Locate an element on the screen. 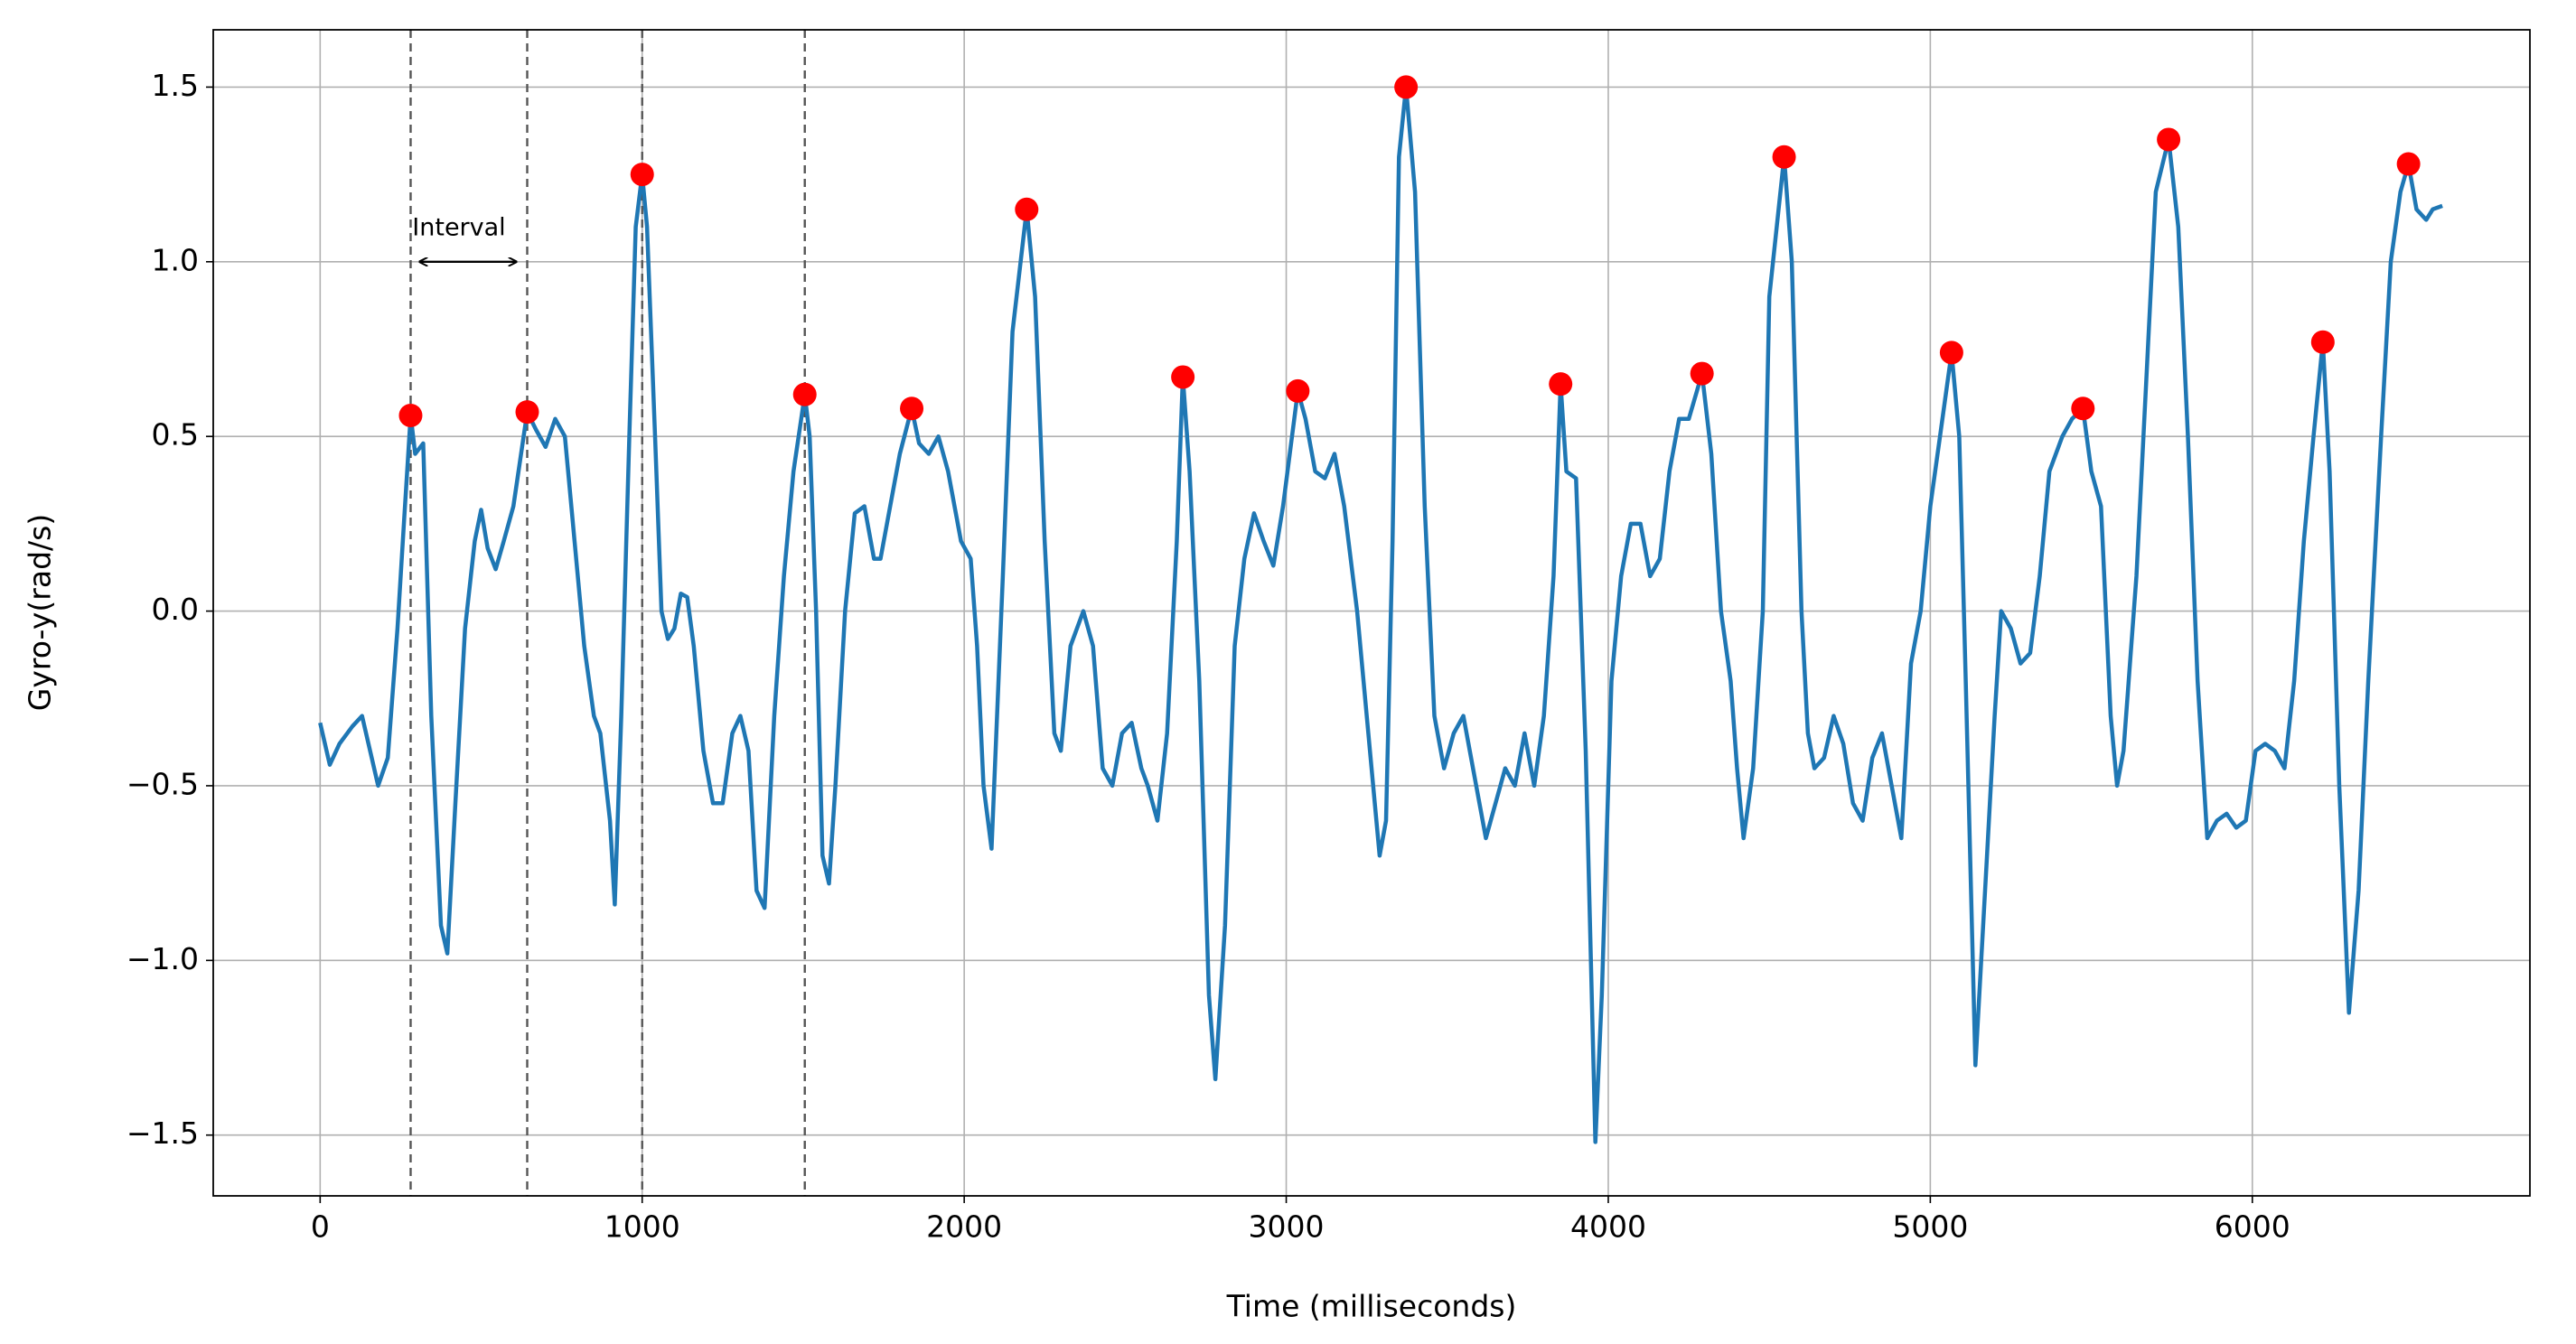  y-tick-label: 1.5 is located at coordinates (175, 85).